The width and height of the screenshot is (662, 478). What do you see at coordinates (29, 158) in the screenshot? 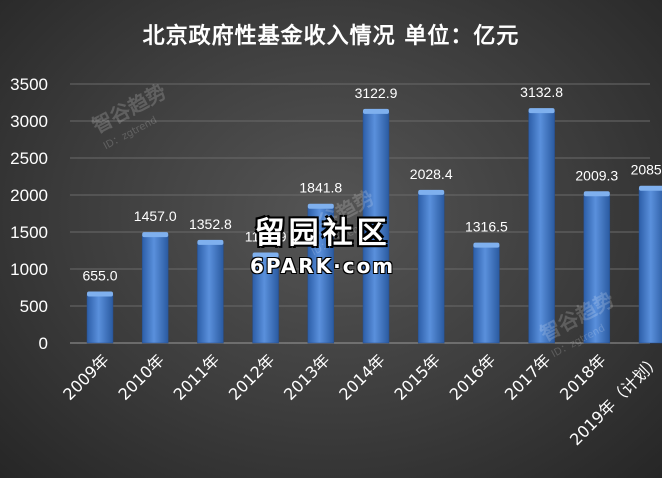
I see `y-tick-label: 2500` at bounding box center [29, 158].